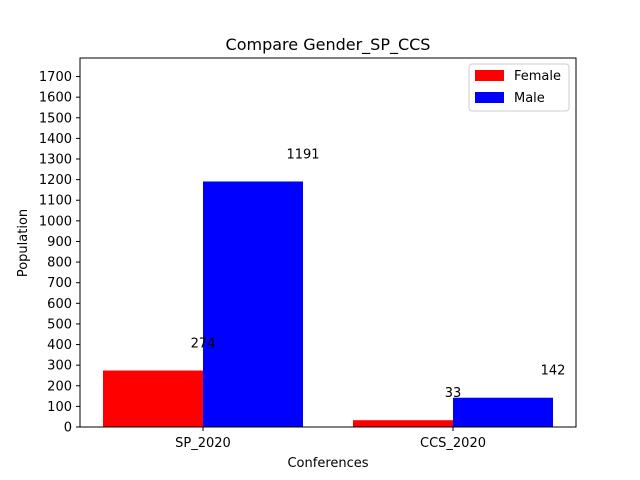  What do you see at coordinates (503, 412) in the screenshot?
I see `bar-male-ccs_2020` at bounding box center [503, 412].